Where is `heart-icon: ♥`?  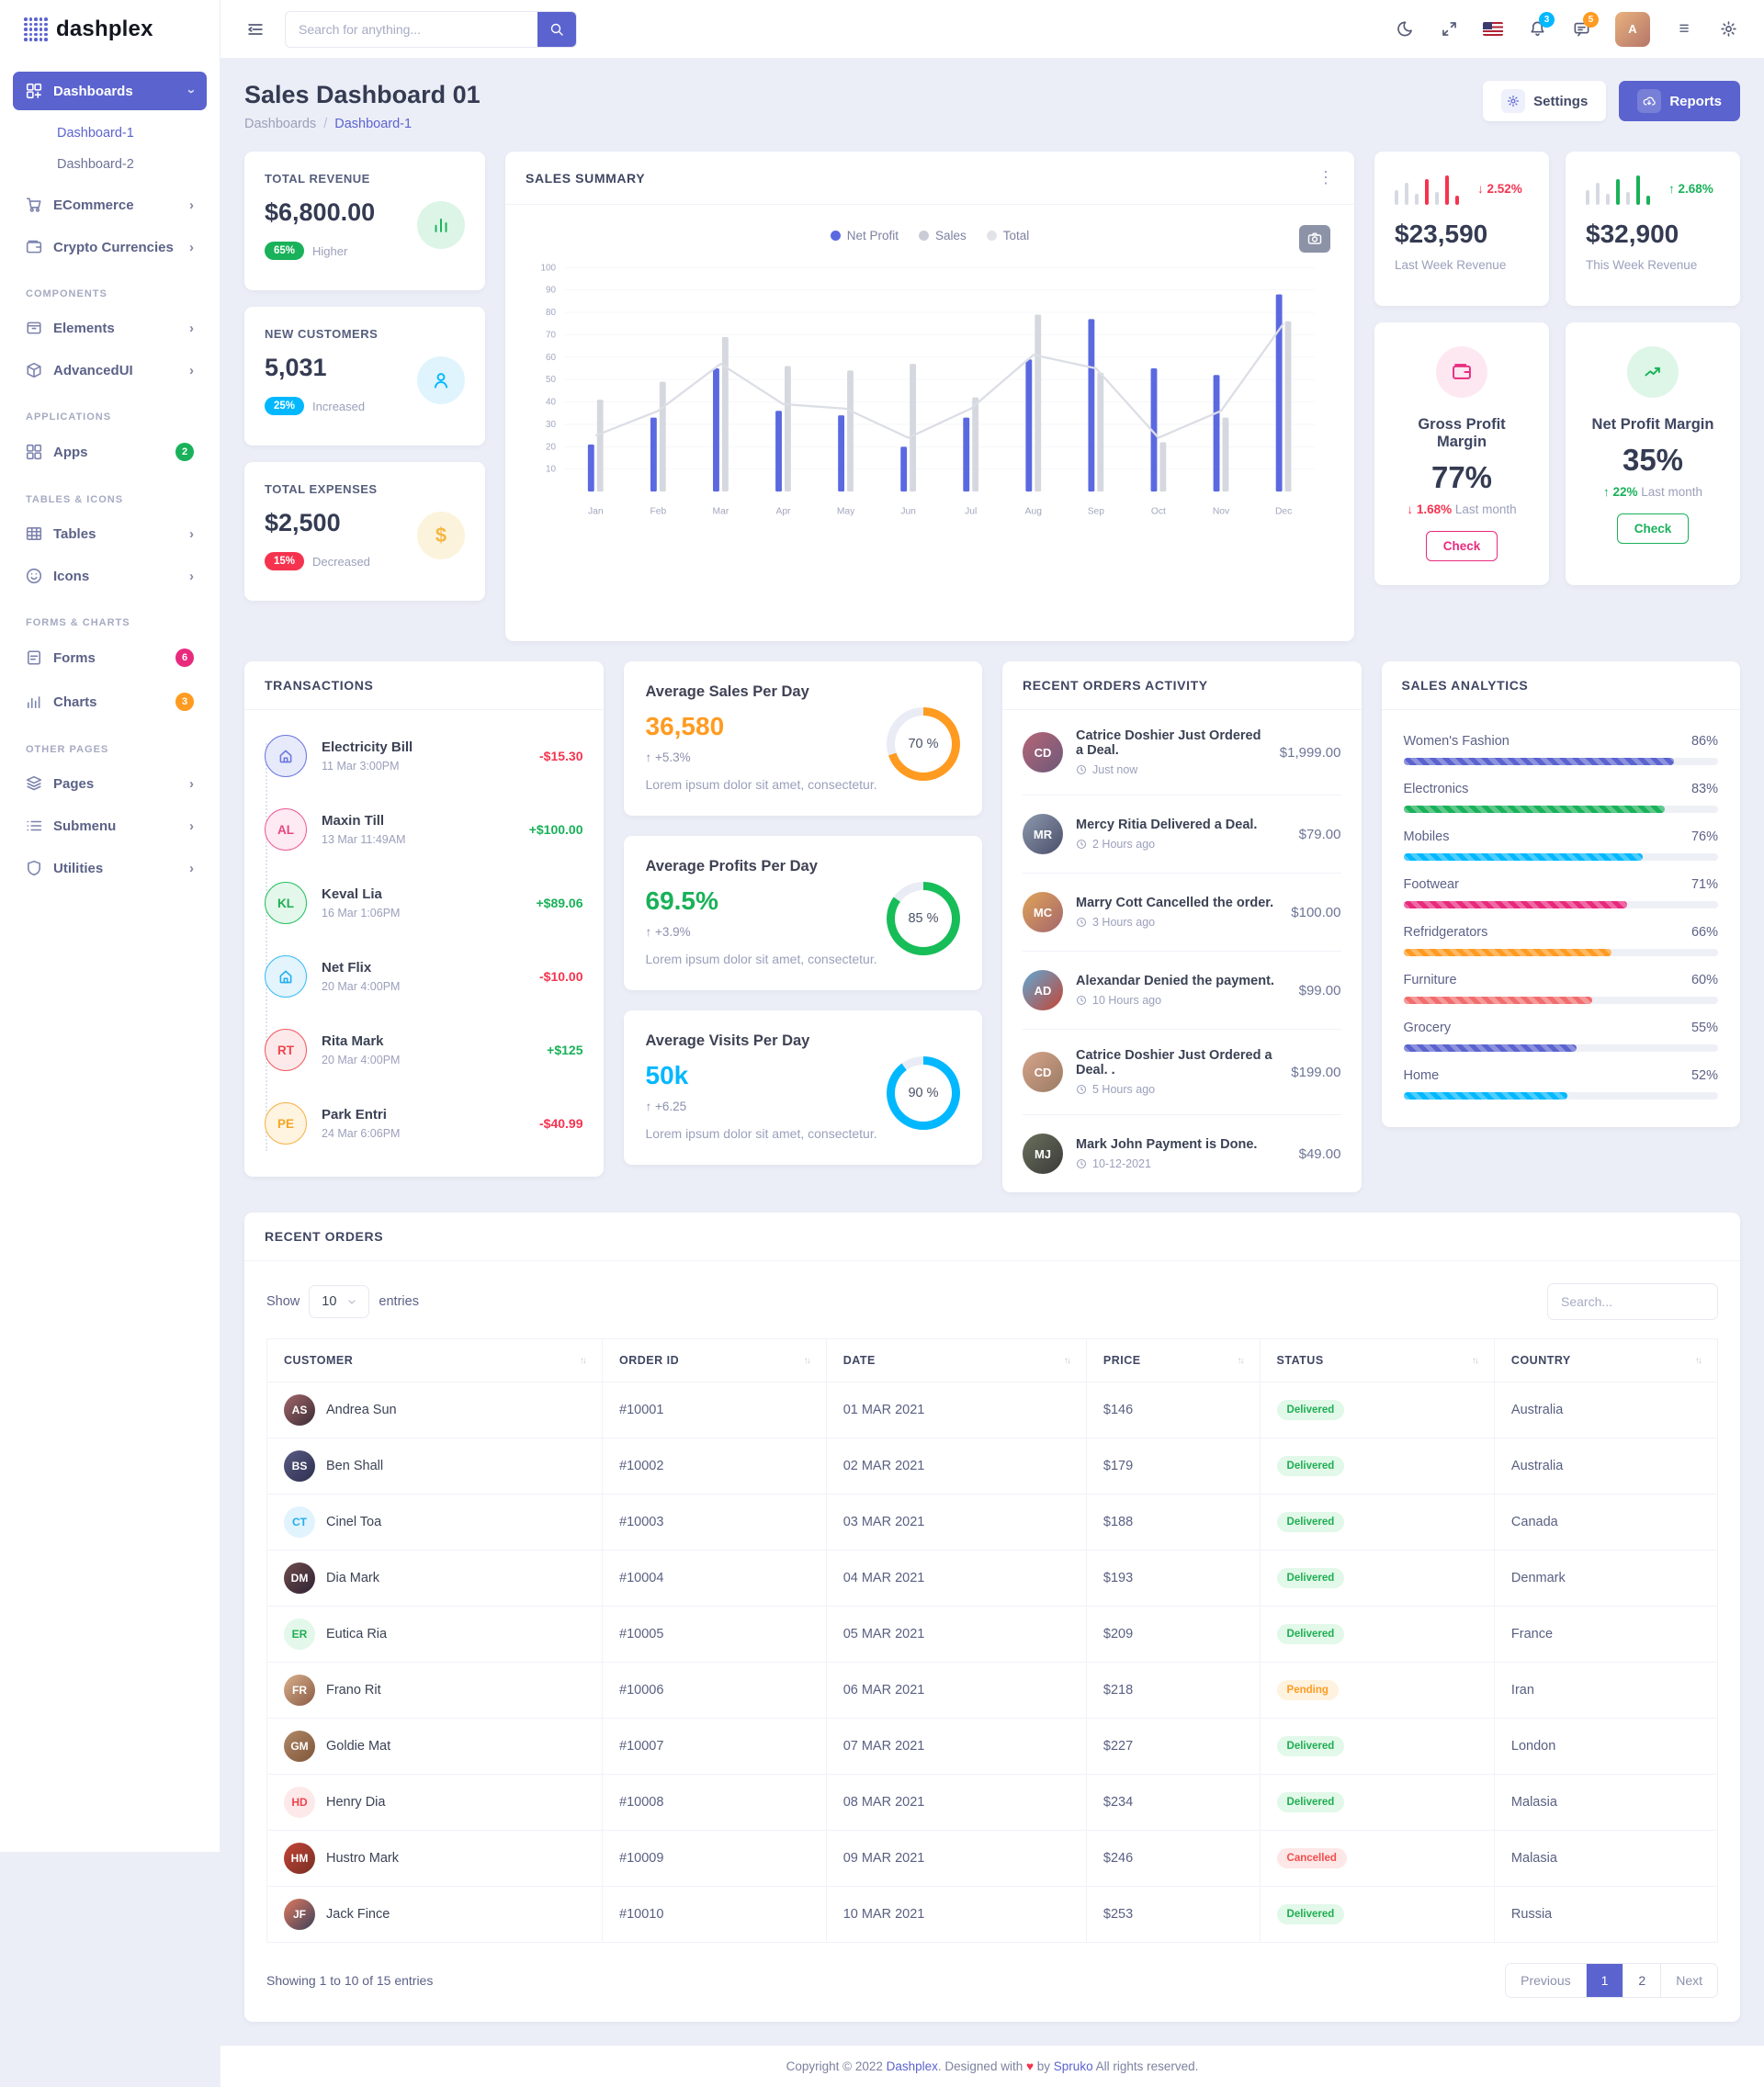
heart-icon: ♥ is located at coordinates (1030, 2066).